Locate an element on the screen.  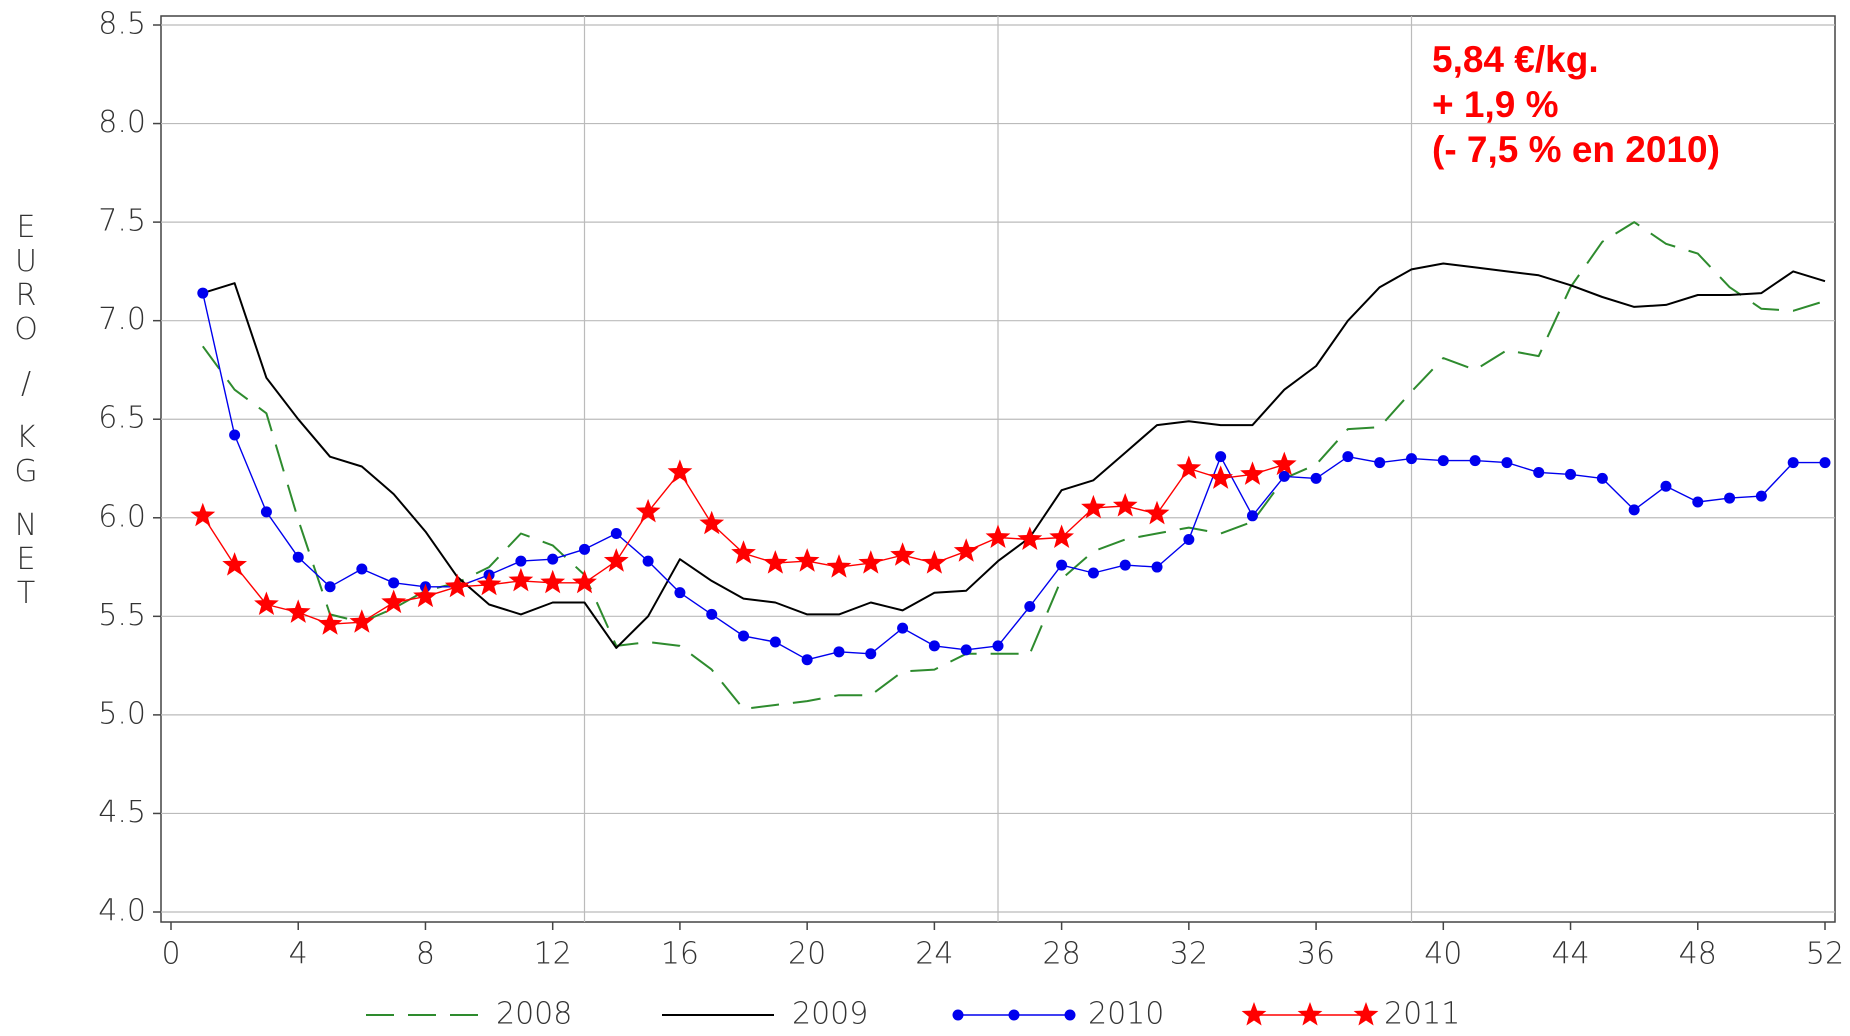
y-tick-label: 4.0 is located at coordinates (122, 911).